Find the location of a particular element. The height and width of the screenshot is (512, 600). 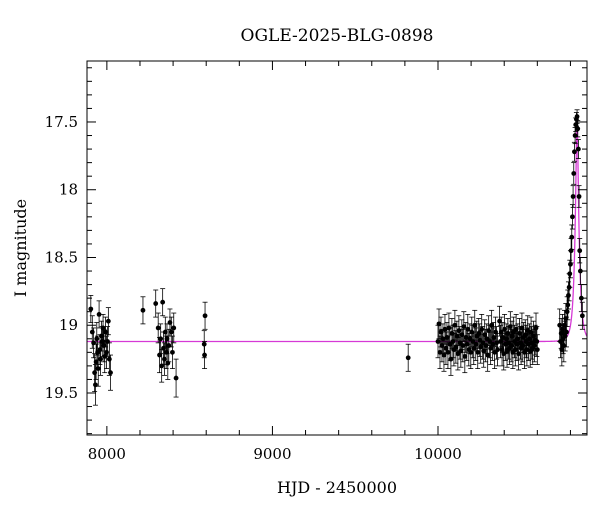

x-tick-label: 8000 is located at coordinates (107, 454).